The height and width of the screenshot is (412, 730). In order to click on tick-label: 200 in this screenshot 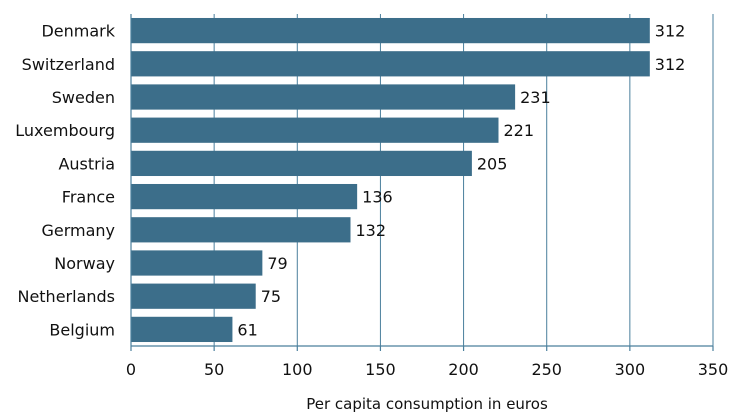, I will do `click(463, 369)`.